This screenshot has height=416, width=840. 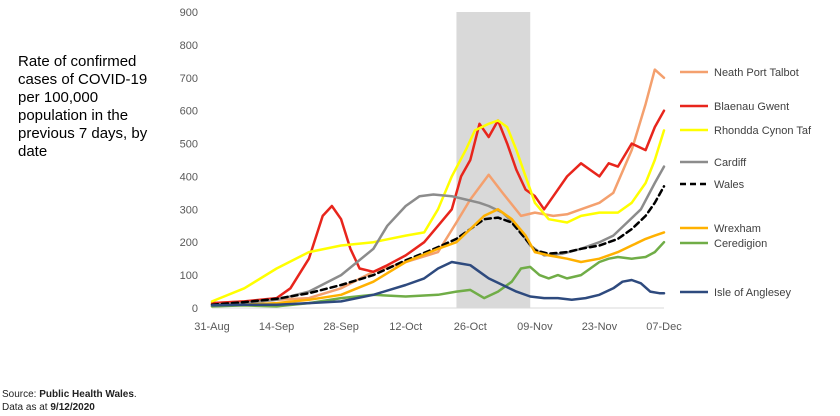 I want to click on x-tick-label: 09-Nov, so click(x=535, y=327).